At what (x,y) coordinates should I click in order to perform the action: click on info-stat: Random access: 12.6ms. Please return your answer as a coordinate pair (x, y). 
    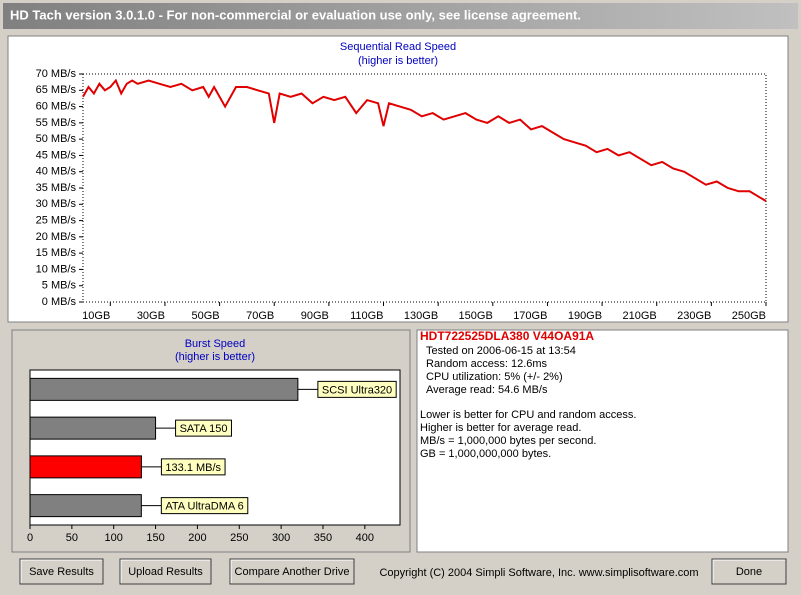
    Looking at the image, I should click on (487, 364).